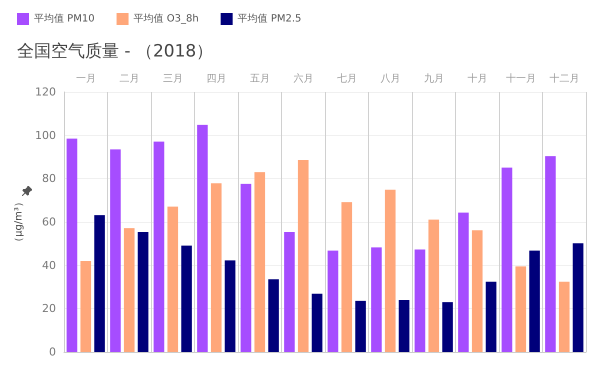 This screenshot has width=600, height=368. I want to click on legend-label: 平均值 PM2.5, so click(270, 18).